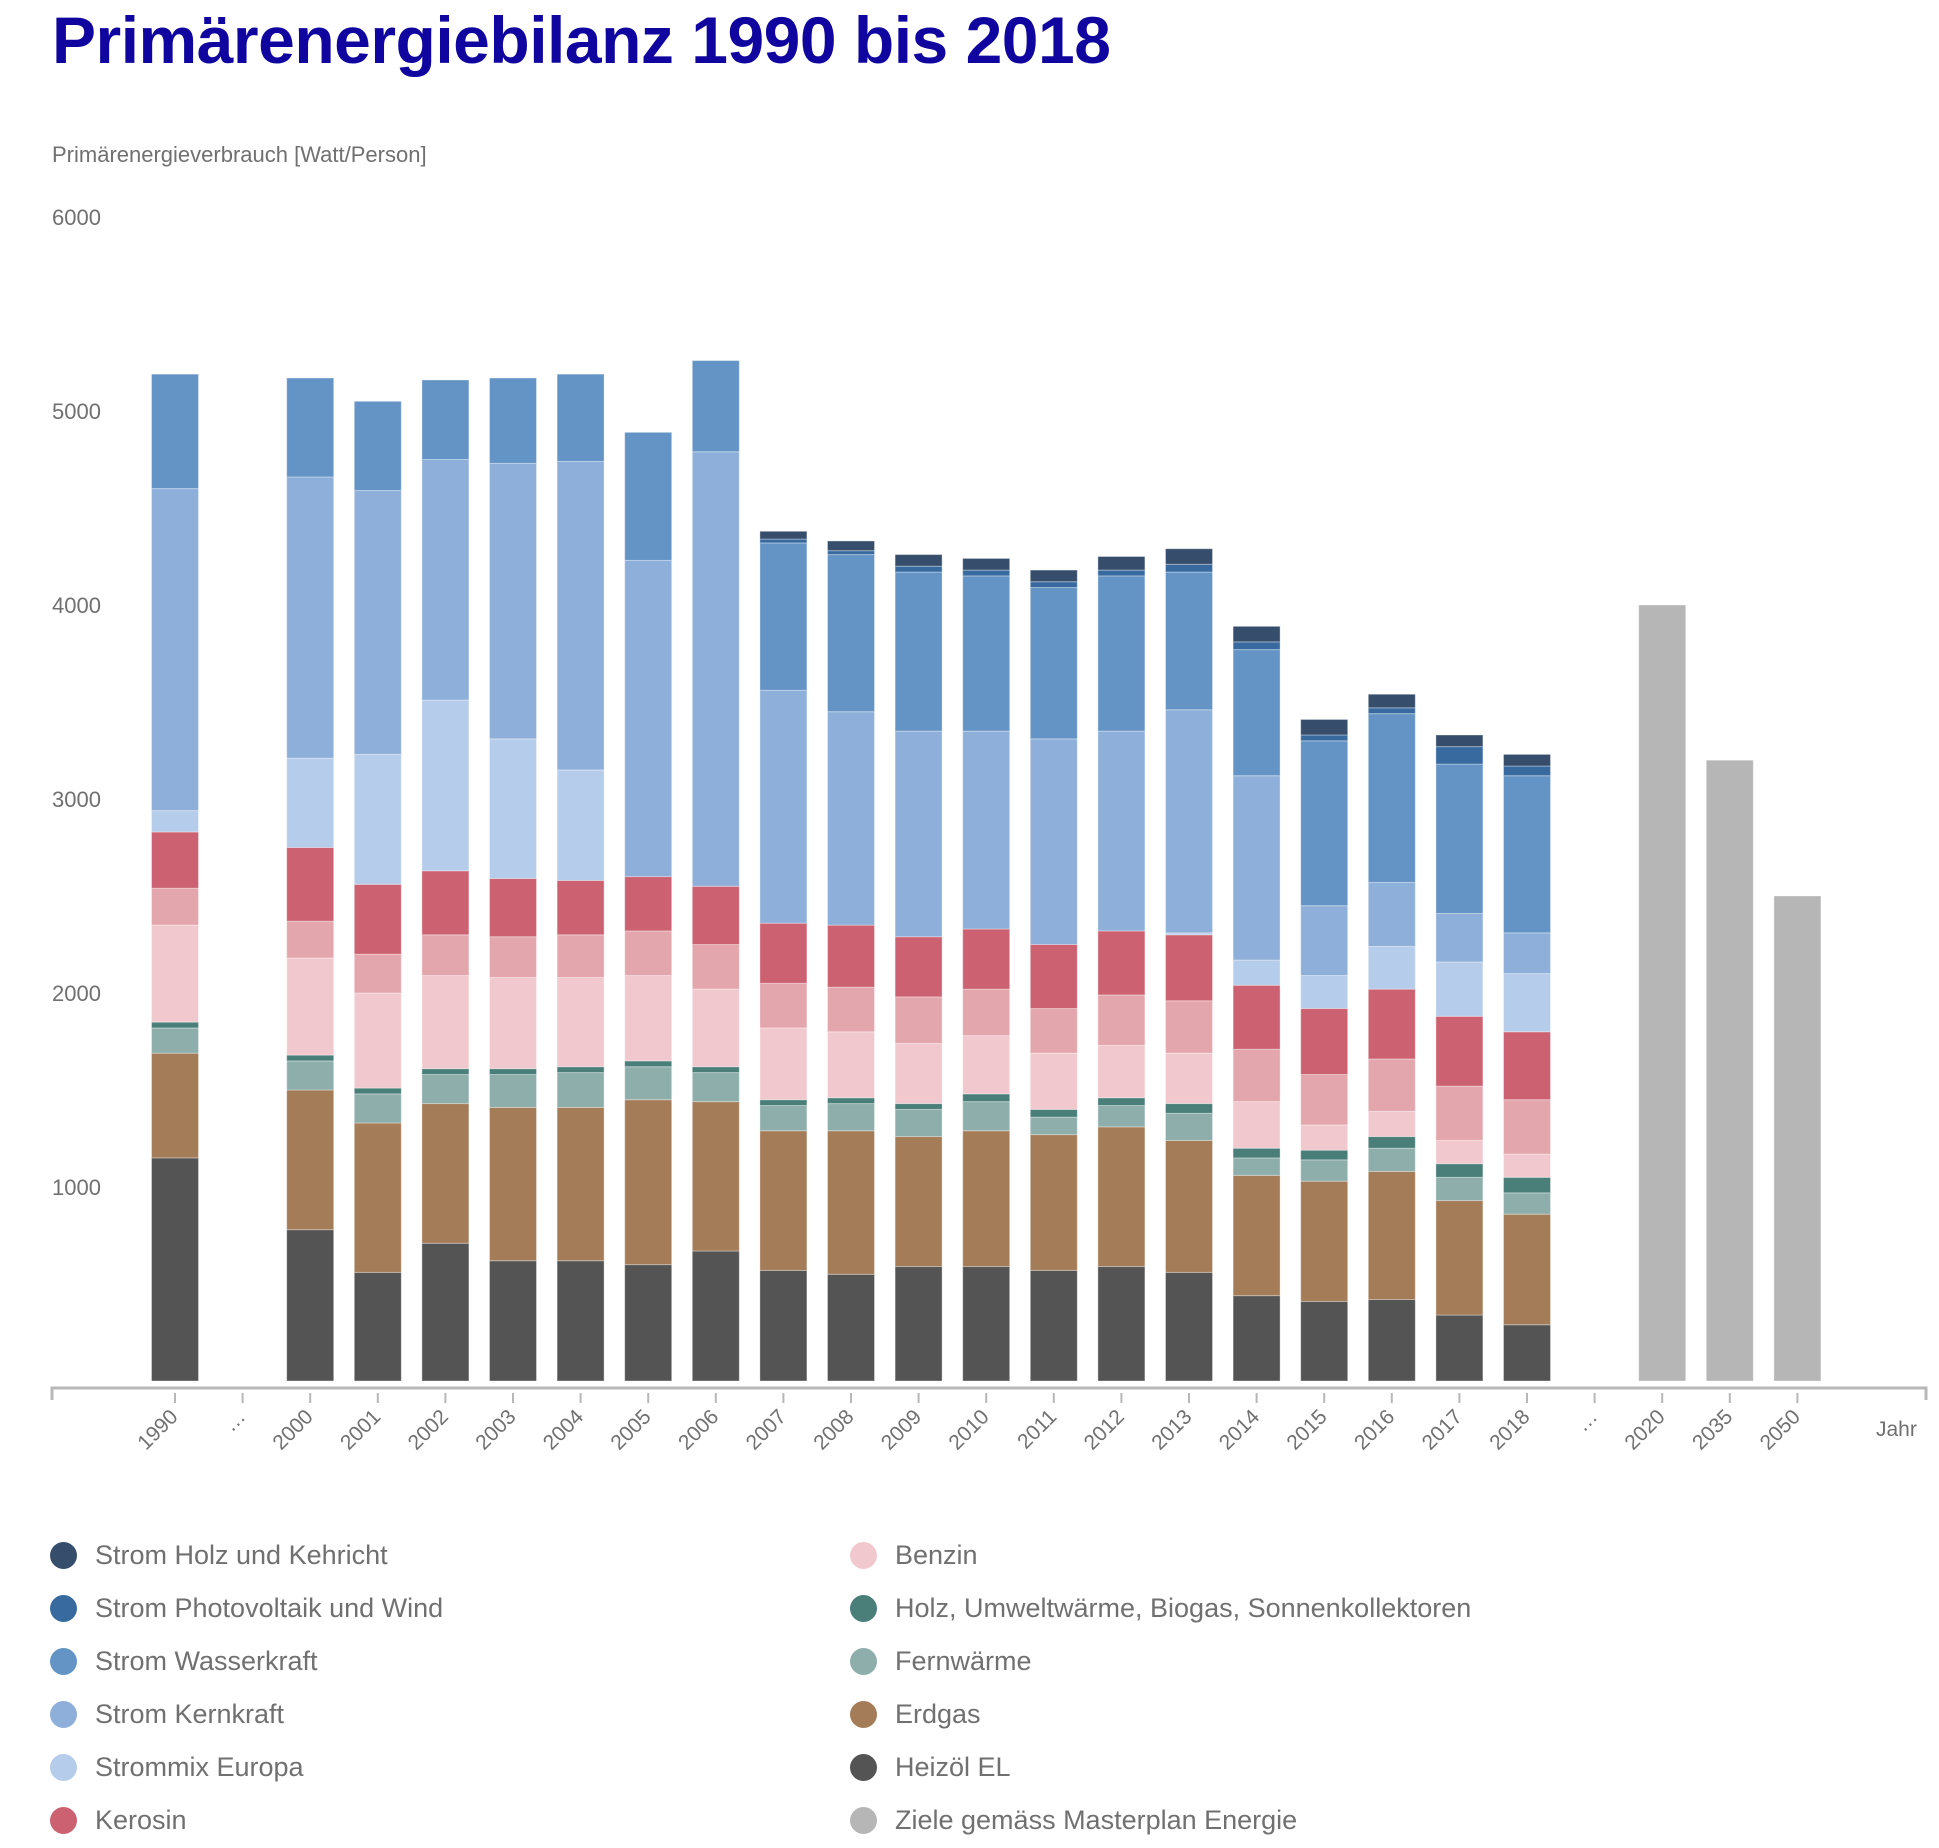  I want to click on y-tick-label: 5000, so click(76, 411).